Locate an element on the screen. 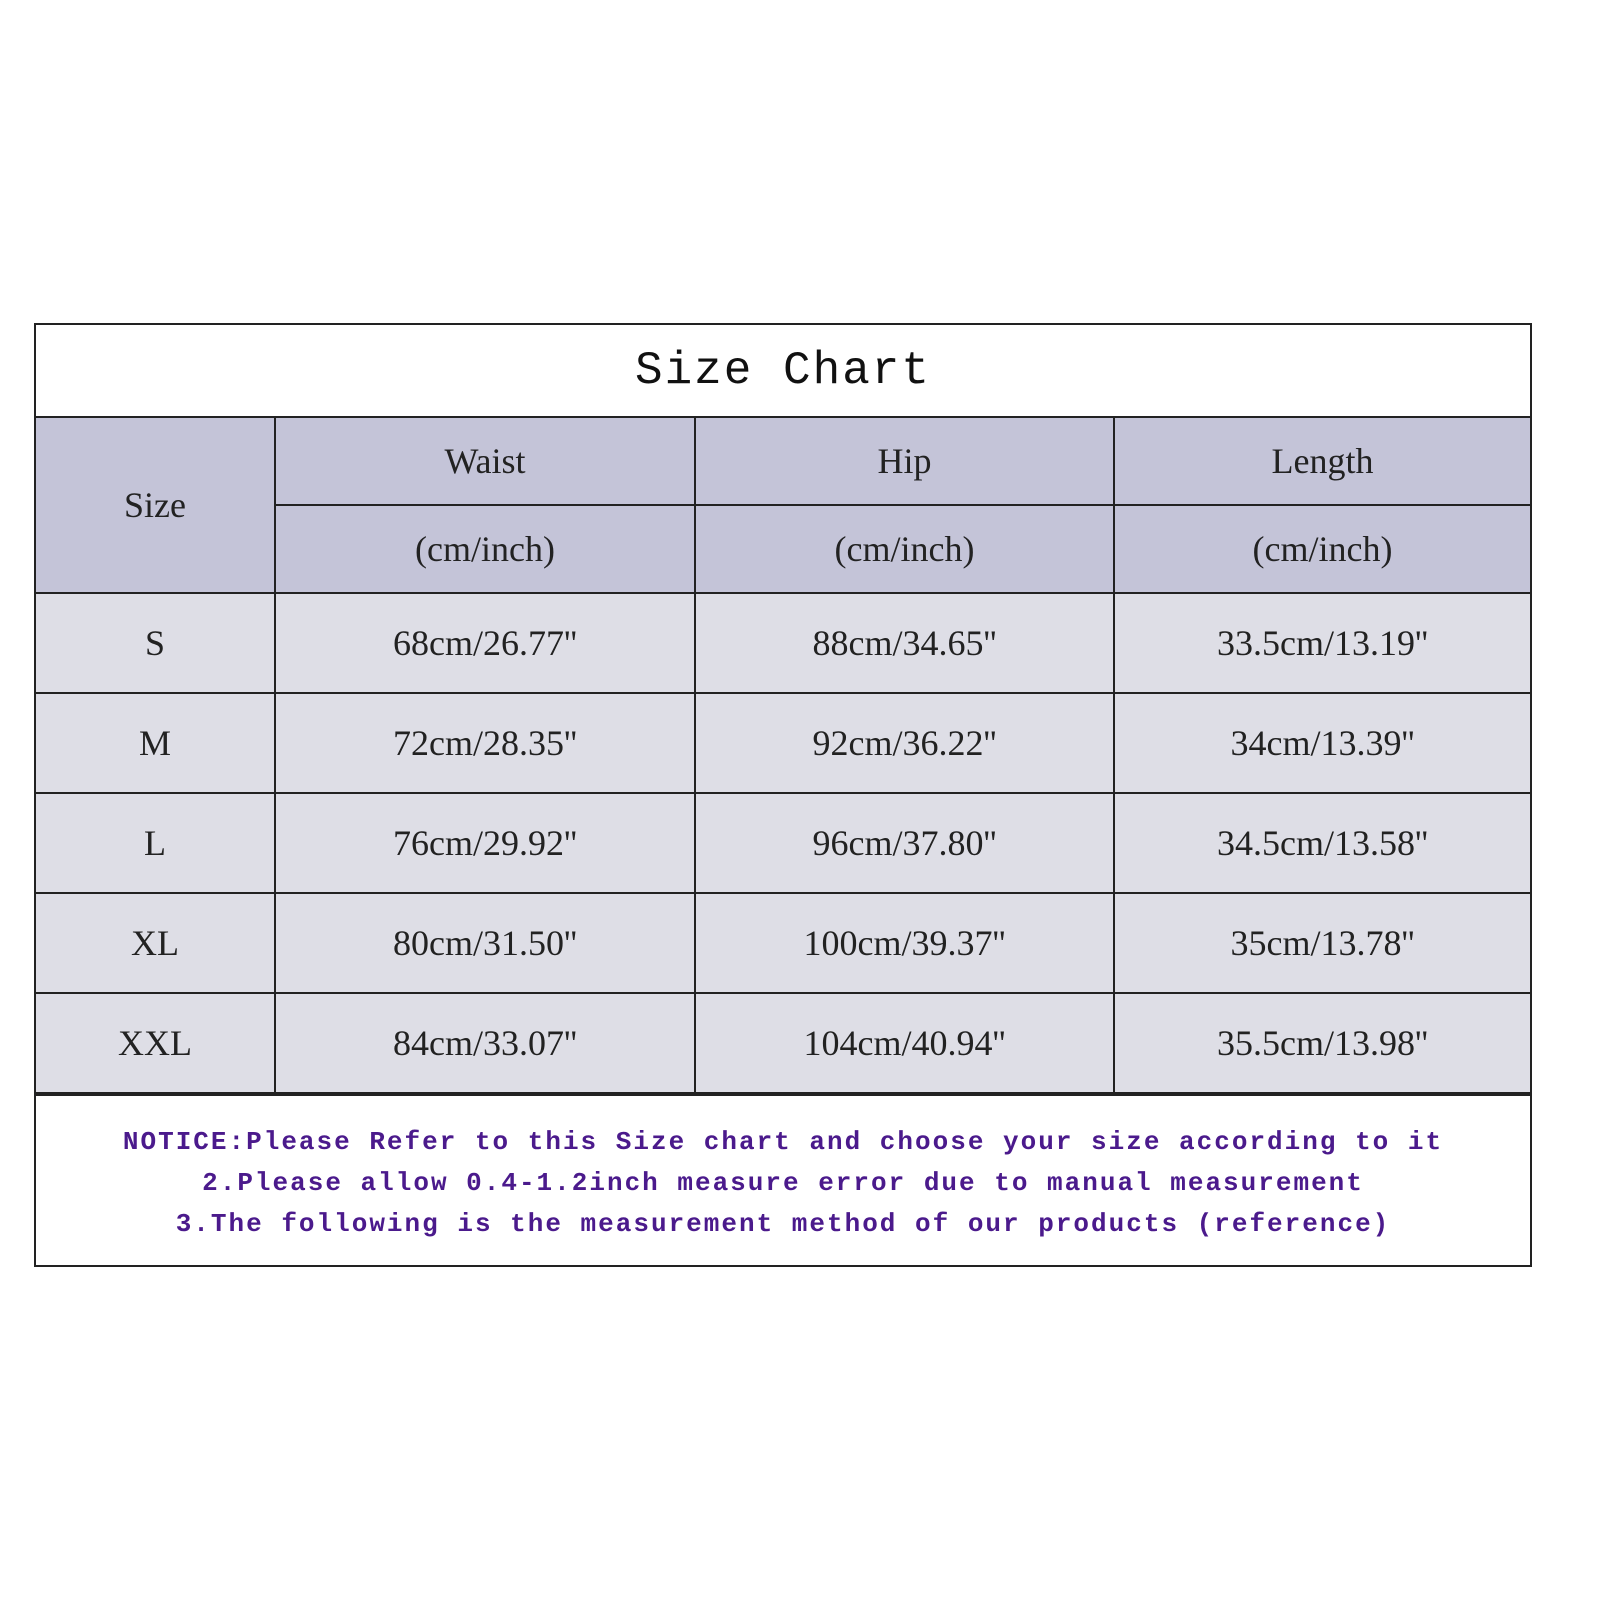 Image resolution: width=1600 pixels, height=1600 pixels. cell-length: 35.5cm/13.98'' is located at coordinates (1321, 1043).